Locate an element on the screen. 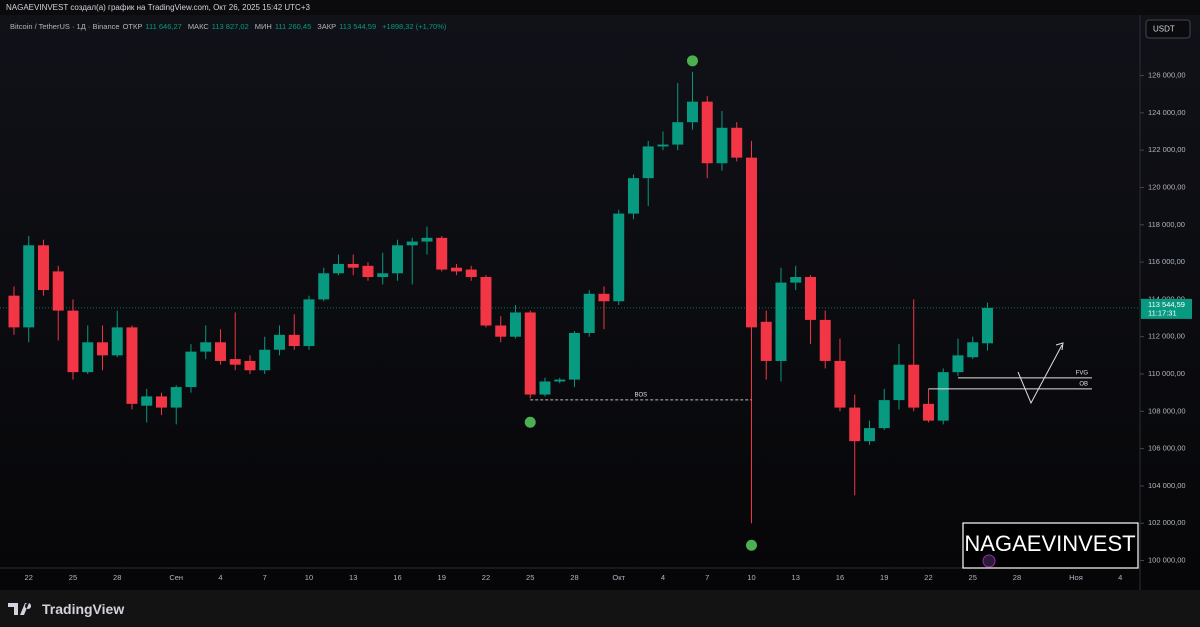 The image size is (1200, 627). legend-value: 111 260,45 is located at coordinates (293, 26).